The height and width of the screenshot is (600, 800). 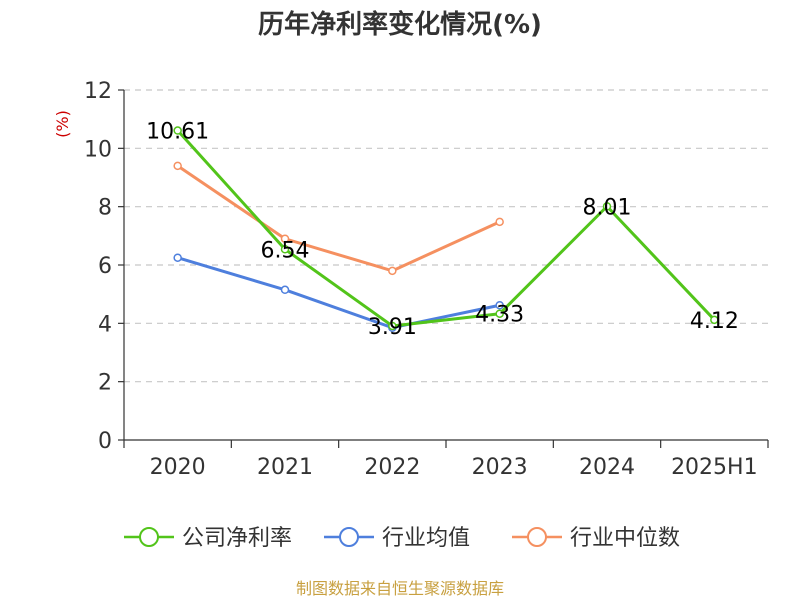 I want to click on data-label: 8.01, so click(x=607, y=207).